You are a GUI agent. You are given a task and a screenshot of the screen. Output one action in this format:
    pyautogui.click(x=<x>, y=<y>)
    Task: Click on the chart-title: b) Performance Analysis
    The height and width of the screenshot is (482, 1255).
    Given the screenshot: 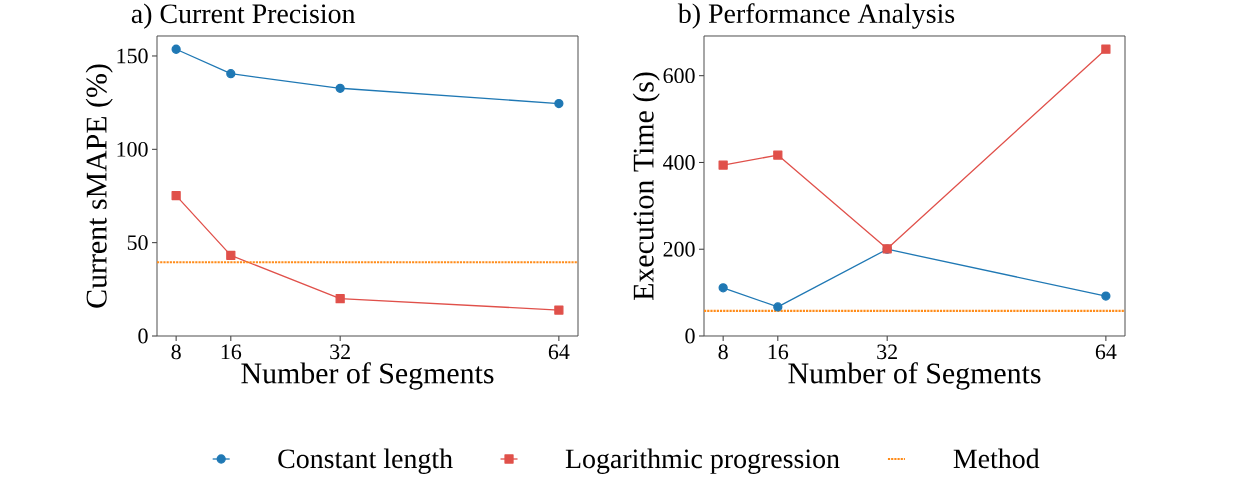 What is the action you would take?
    pyautogui.click(x=816, y=16)
    